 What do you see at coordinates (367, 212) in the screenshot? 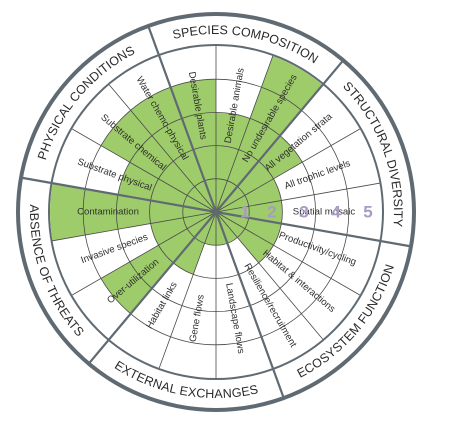
I see `scale-number: 5` at bounding box center [367, 212].